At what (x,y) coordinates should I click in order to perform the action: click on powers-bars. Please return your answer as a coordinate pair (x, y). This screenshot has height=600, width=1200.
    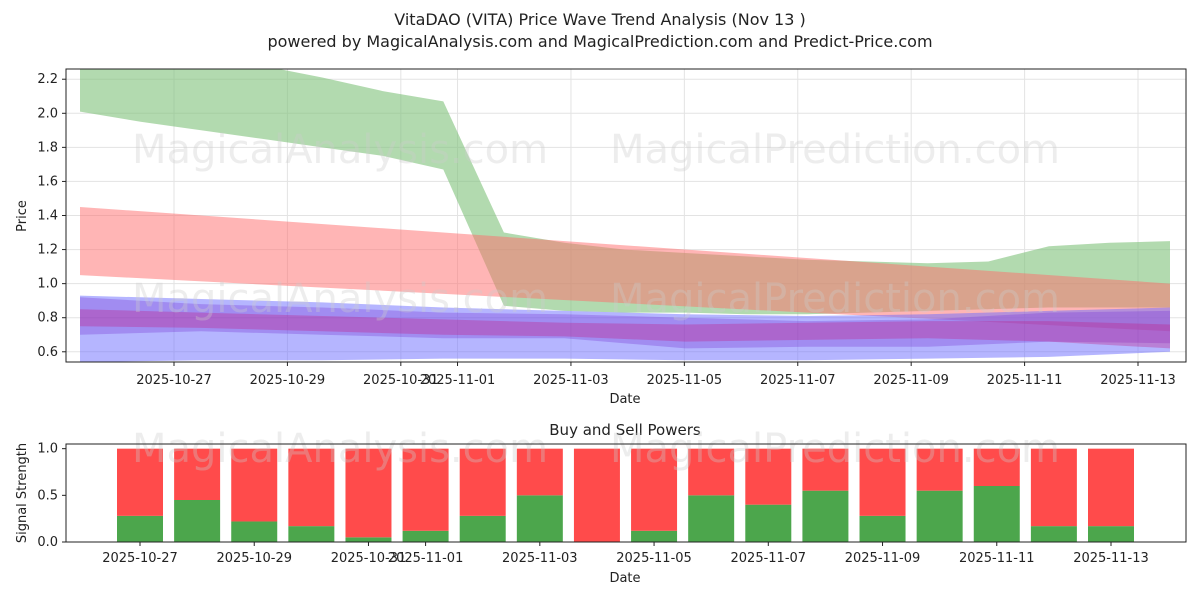
    Looking at the image, I should click on (625, 495).